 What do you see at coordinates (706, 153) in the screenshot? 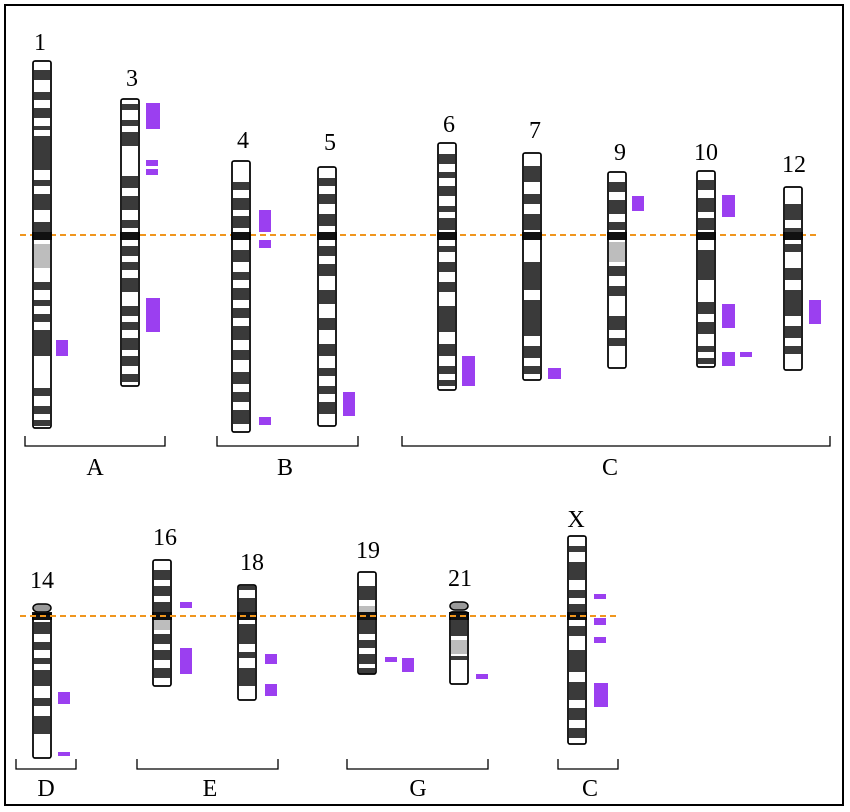
I see `chromosome-label: 10` at bounding box center [706, 153].